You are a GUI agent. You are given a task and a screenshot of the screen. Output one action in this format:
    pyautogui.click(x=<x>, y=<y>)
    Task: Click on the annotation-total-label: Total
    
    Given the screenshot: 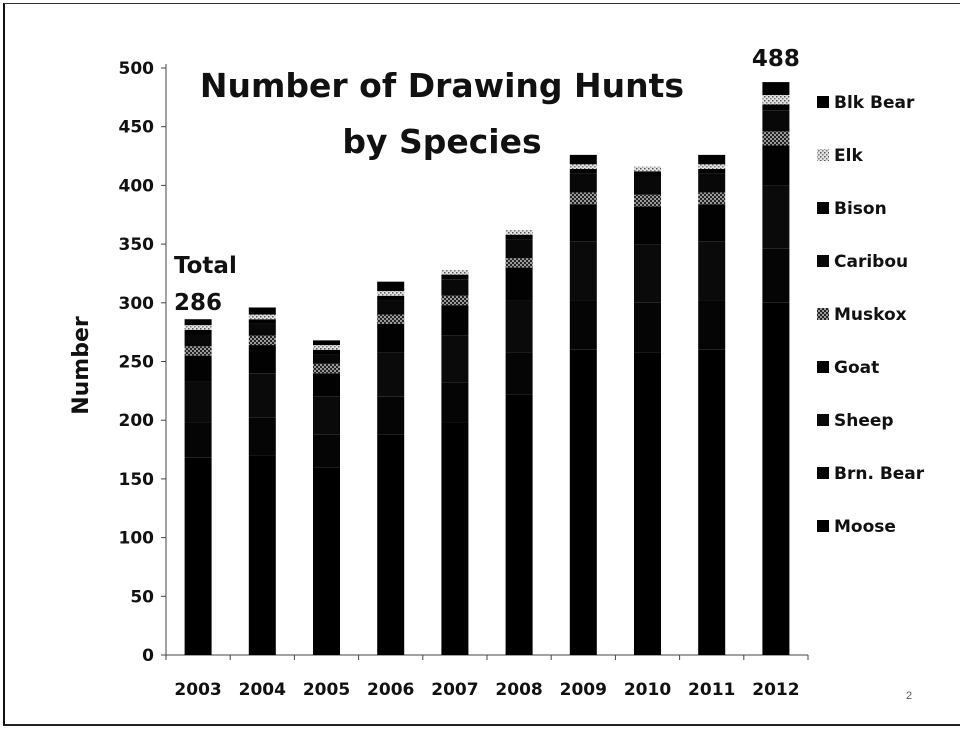 What is the action you would take?
    pyautogui.click(x=205, y=266)
    